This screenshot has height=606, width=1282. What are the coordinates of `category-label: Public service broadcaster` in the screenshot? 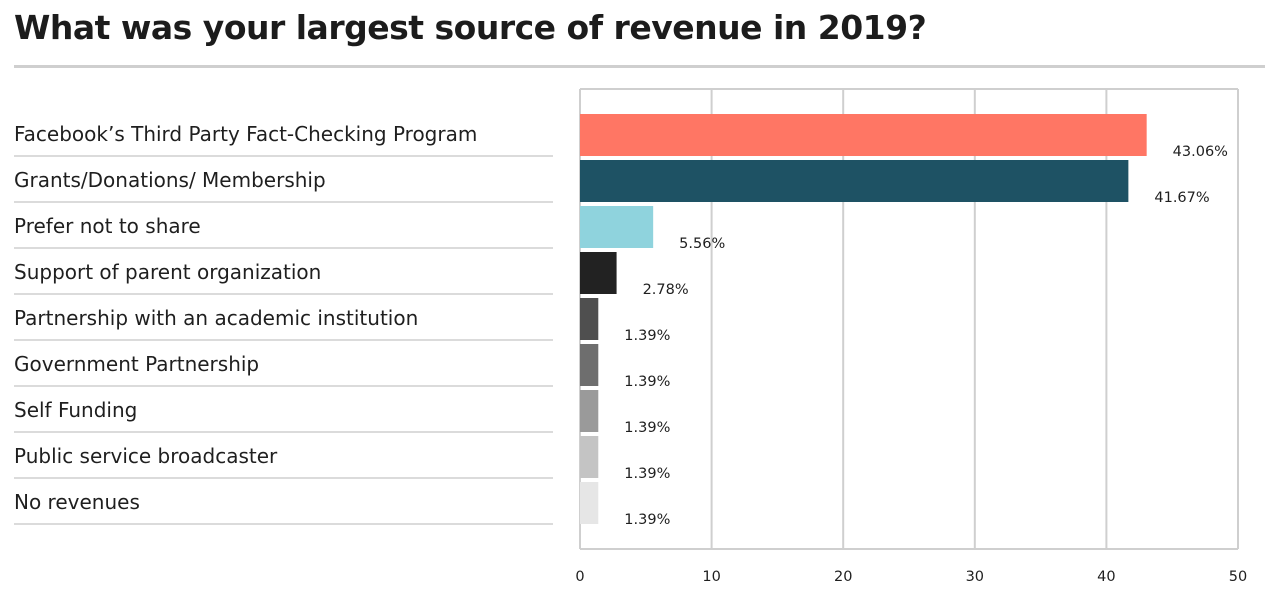 It's located at (146, 456).